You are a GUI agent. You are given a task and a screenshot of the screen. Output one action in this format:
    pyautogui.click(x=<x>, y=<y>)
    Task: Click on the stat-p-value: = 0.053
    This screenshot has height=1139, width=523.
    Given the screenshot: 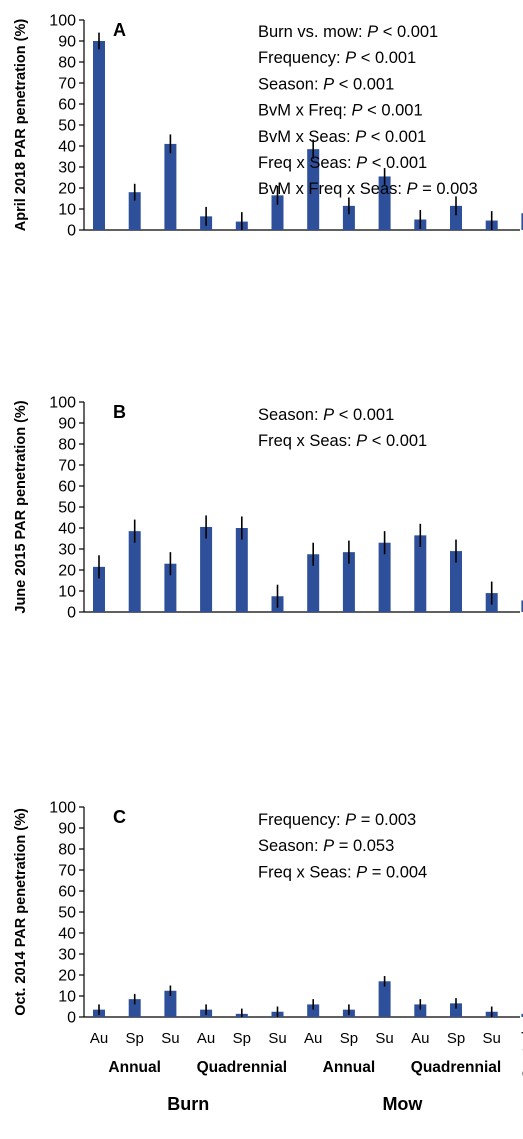 What is the action you would take?
    pyautogui.click(x=364, y=846)
    